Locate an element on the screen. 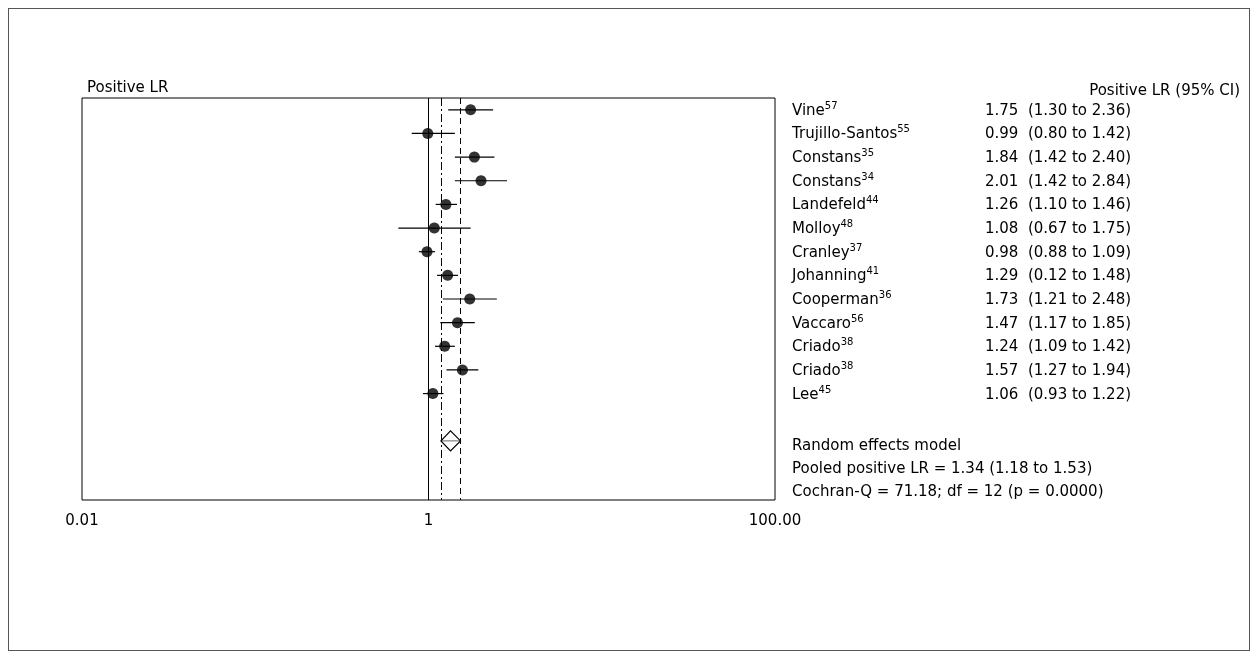 The height and width of the screenshot is (659, 1258). chart-title: Positive LR is located at coordinates (128, 86).